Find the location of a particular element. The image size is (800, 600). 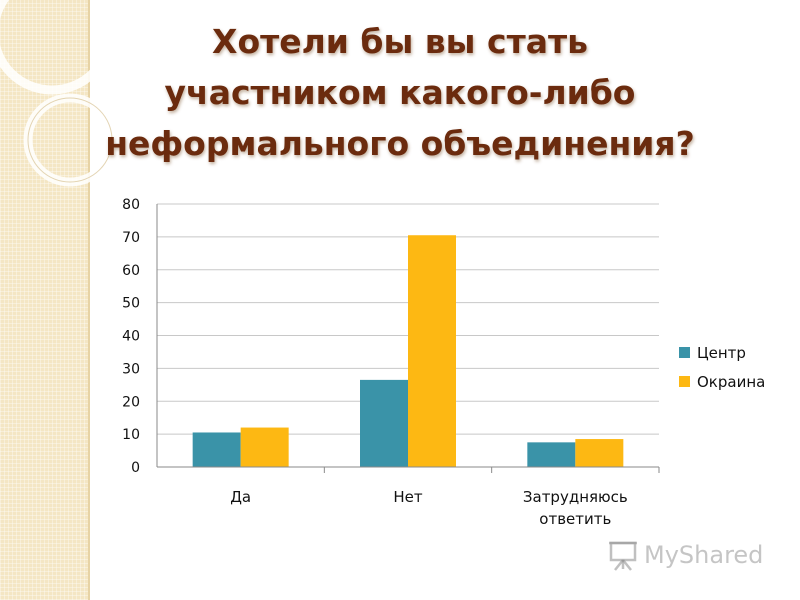

bar-Окраина-Нет is located at coordinates (432, 351).